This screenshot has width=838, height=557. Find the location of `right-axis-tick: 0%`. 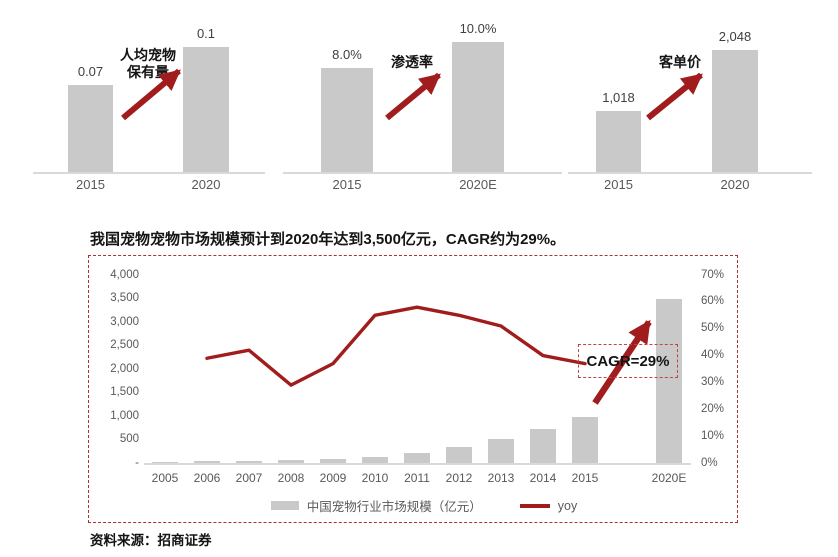

right-axis-tick: 0% is located at coordinates (709, 462).